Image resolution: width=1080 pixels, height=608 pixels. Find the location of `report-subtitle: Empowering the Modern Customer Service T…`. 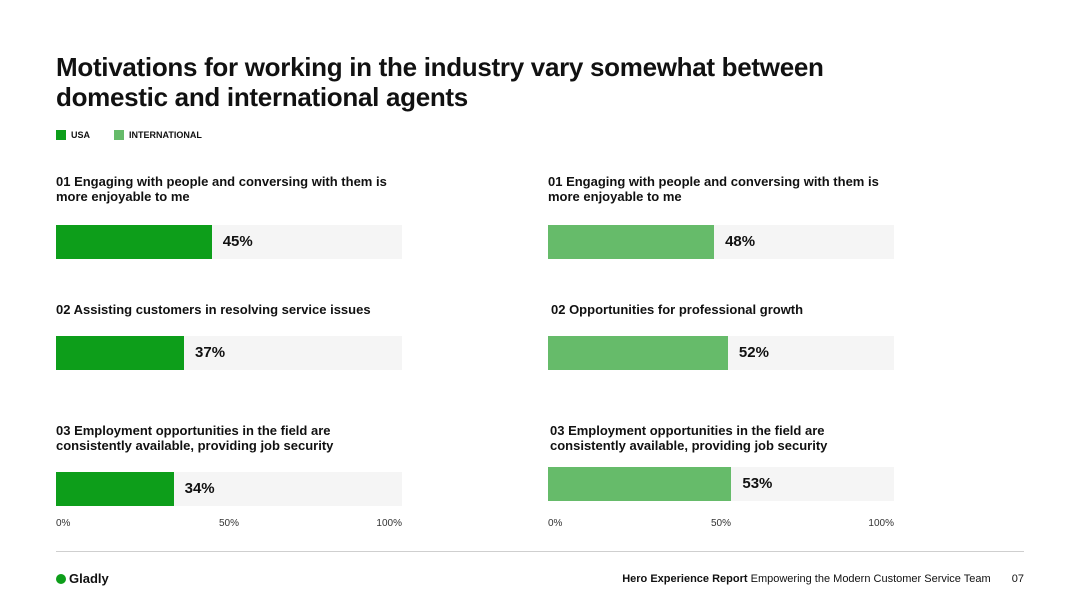

report-subtitle: Empowering the Modern Customer Service T… is located at coordinates (870, 579).